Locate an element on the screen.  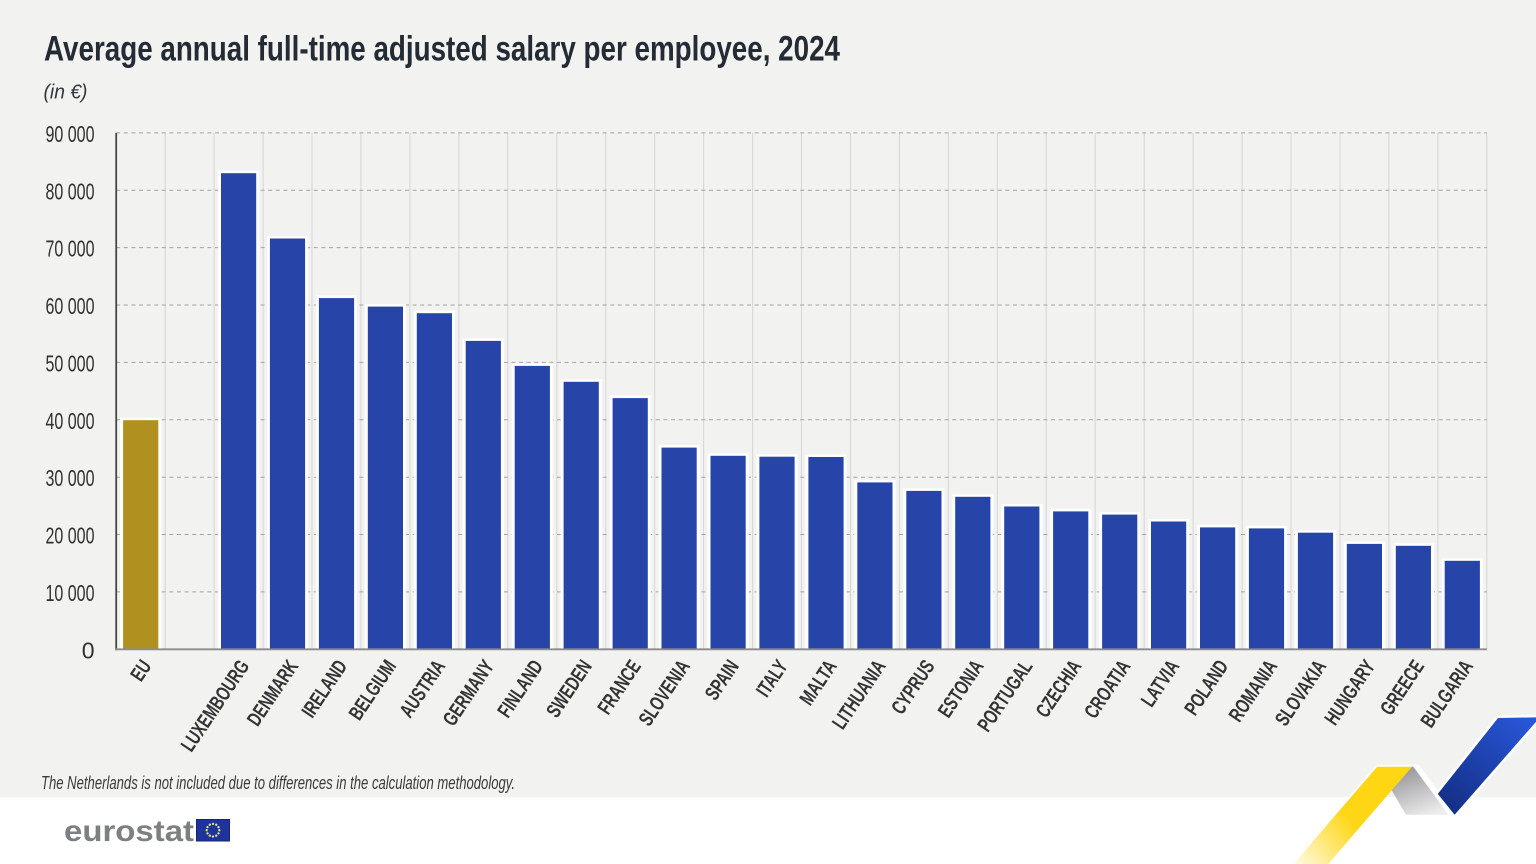
svg-text: 40 000 is located at coordinates (70, 421).